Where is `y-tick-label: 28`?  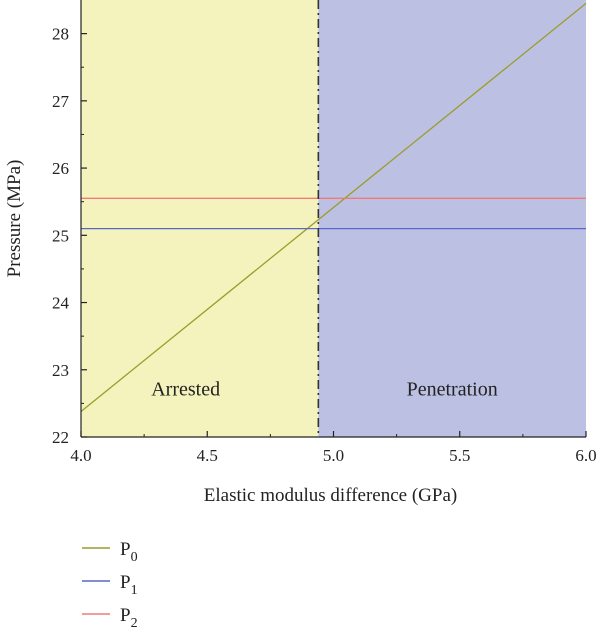
y-tick-label: 28 is located at coordinates (60, 34).